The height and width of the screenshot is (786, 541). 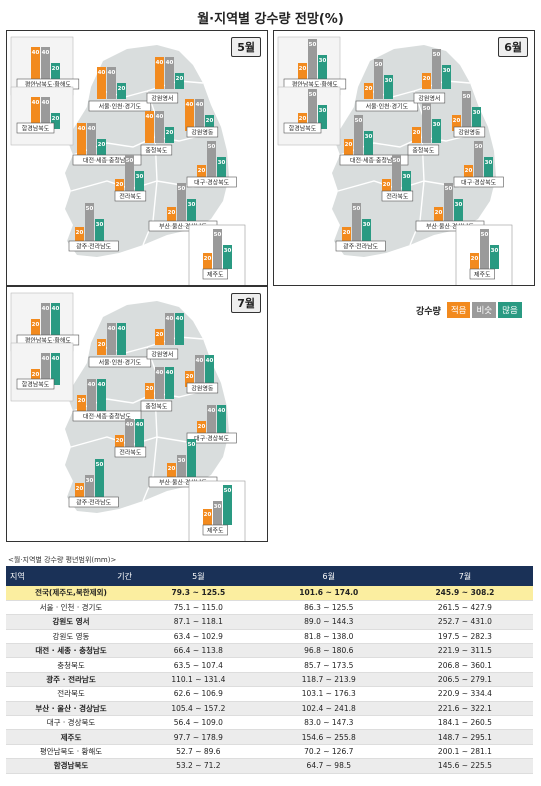 I want to click on range-cell: 103.1 ~ 176.3, so click(x=328, y=694).